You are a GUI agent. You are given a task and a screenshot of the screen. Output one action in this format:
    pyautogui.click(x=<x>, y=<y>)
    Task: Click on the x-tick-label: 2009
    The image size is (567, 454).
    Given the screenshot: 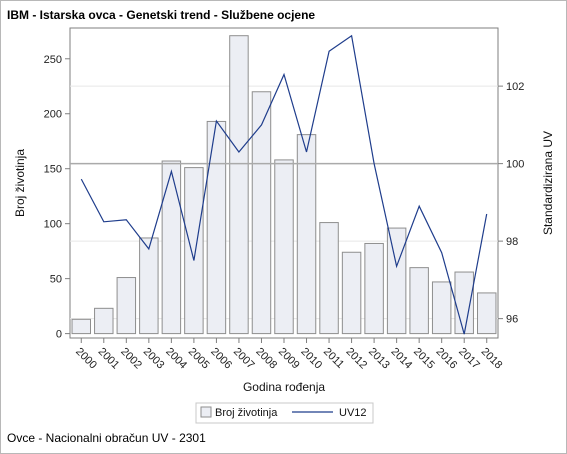 What is the action you would take?
    pyautogui.click(x=289, y=359)
    